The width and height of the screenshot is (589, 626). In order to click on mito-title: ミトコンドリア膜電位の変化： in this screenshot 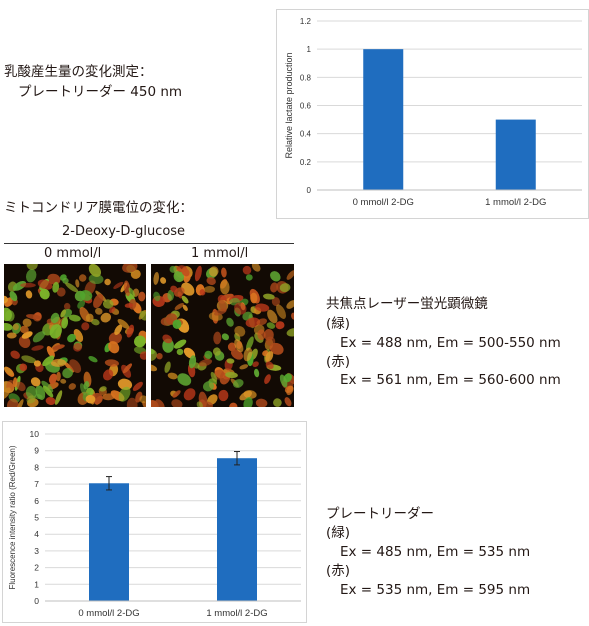, I will do `click(98, 208)`.